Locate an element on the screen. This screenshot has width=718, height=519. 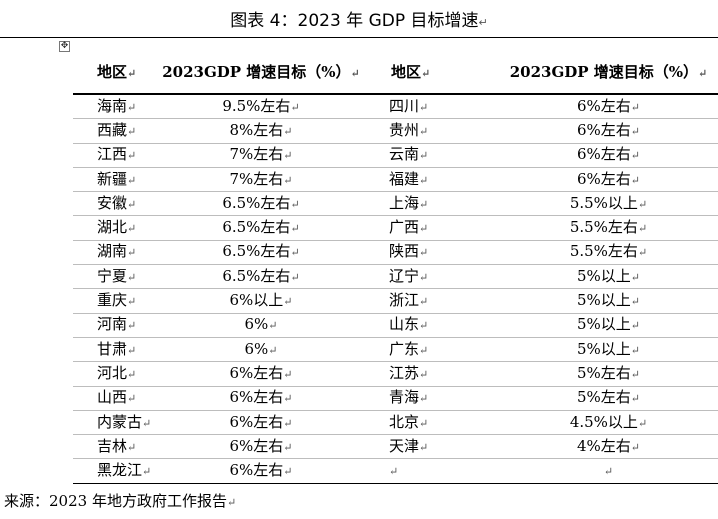
region-right-cell-text: 贵州 is located at coordinates (404, 129).